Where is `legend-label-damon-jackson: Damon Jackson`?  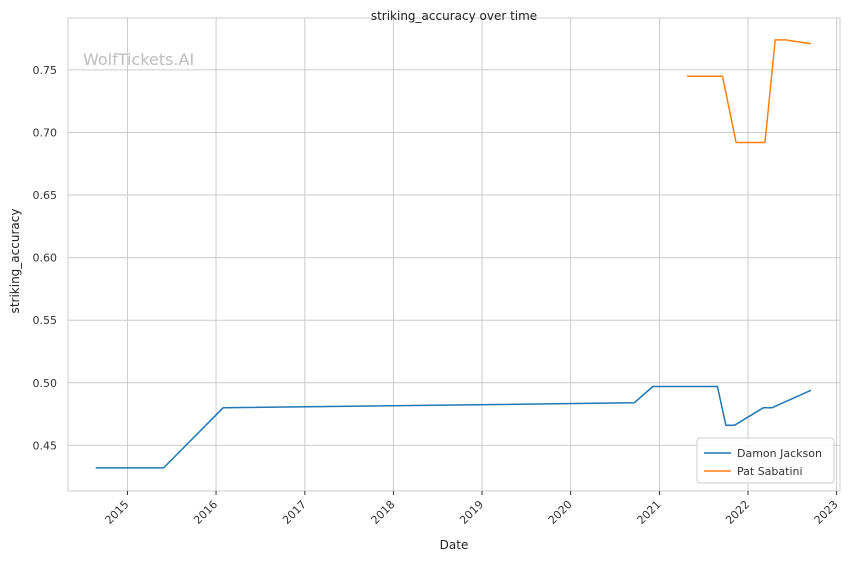 legend-label-damon-jackson: Damon Jackson is located at coordinates (779, 453).